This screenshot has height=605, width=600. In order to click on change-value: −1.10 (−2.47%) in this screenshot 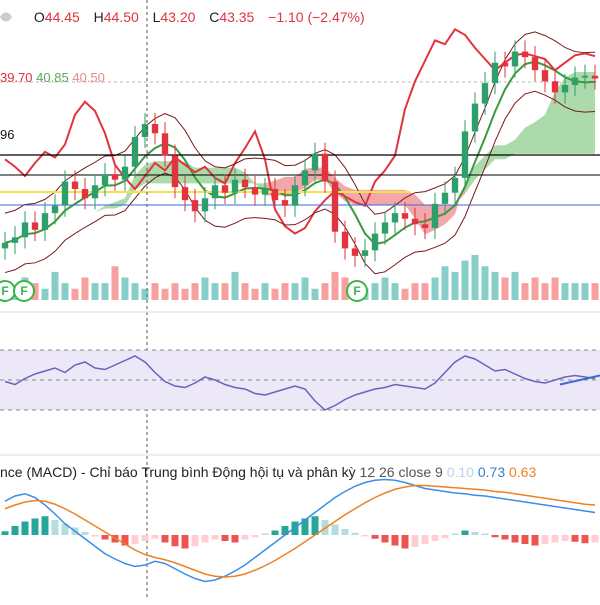, I will do `click(316, 17)`.